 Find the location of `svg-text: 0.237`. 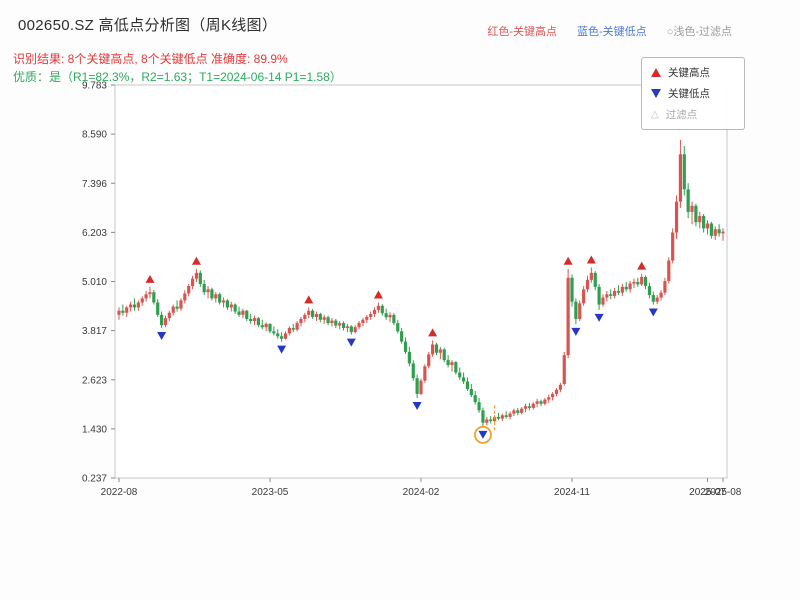

svg-text: 0.237 is located at coordinates (94, 479).